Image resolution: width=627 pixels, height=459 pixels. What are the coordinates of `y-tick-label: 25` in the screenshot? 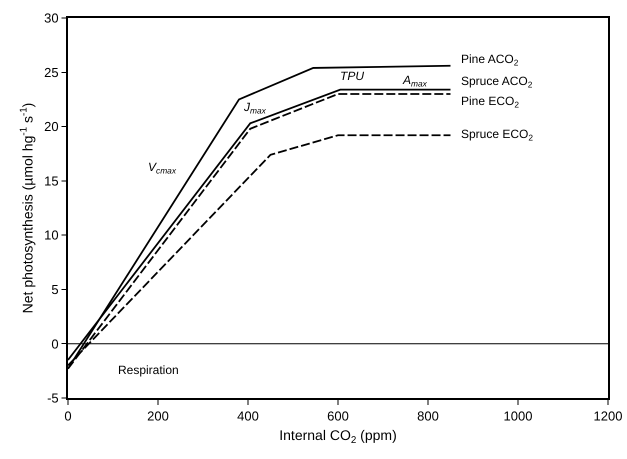 It's located at (51, 72).